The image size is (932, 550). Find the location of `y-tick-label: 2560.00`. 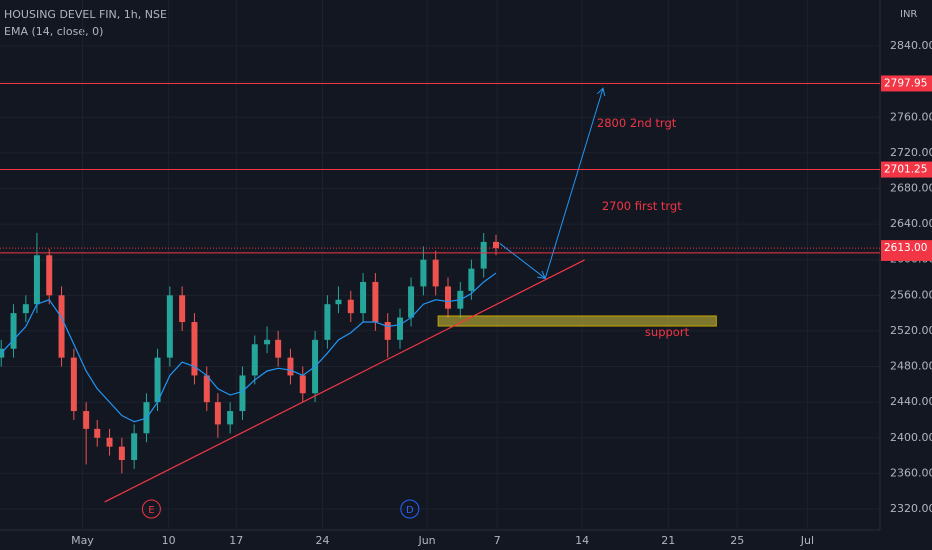

y-tick-label: 2560.00 is located at coordinates (911, 294).